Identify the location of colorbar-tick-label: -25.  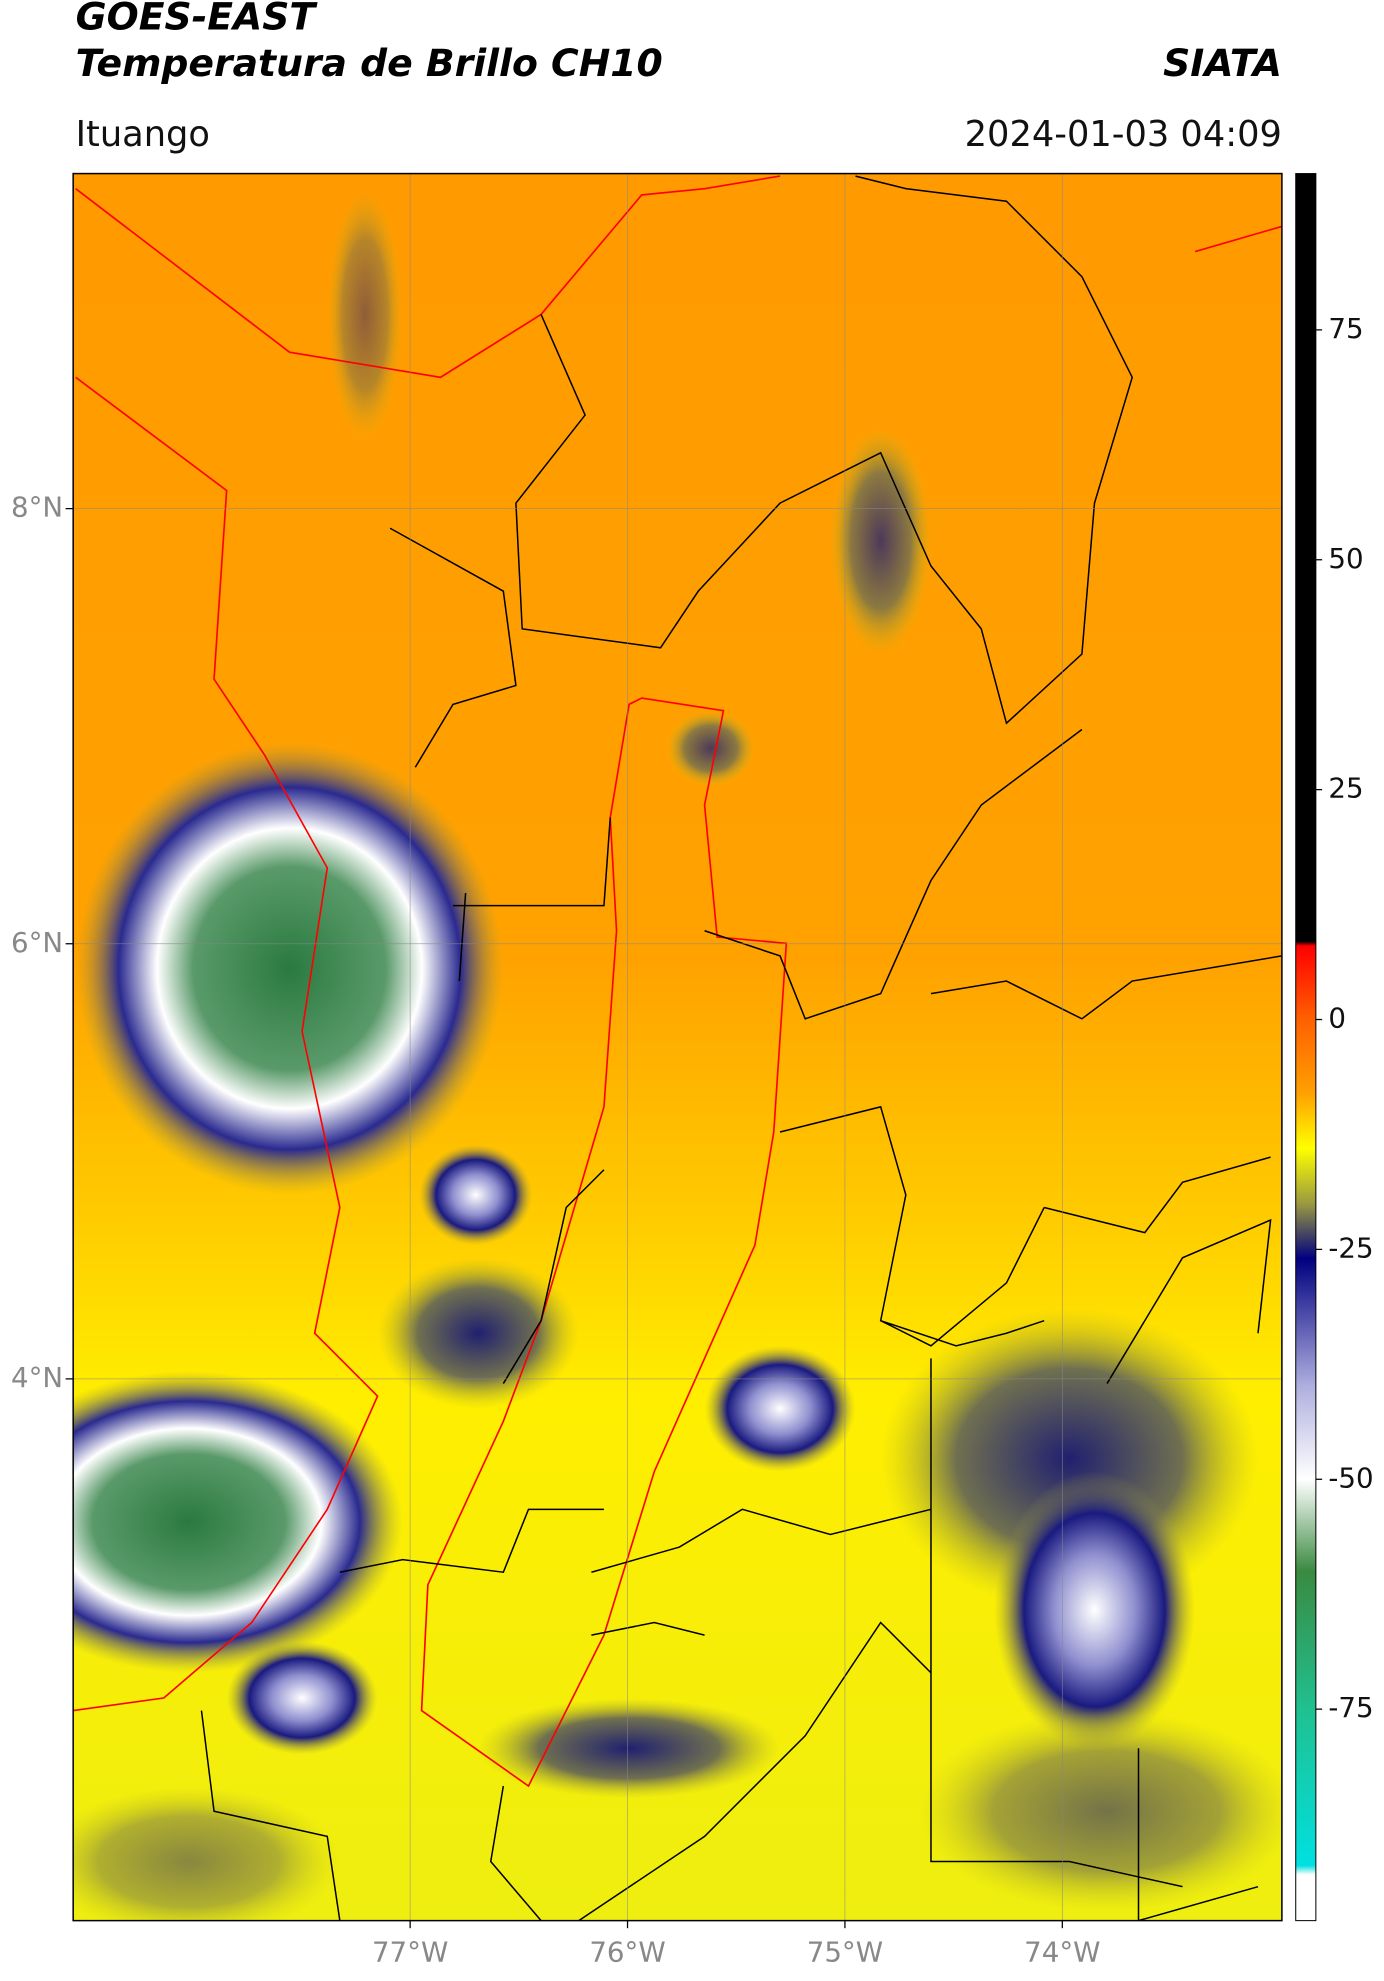
(1350, 1247).